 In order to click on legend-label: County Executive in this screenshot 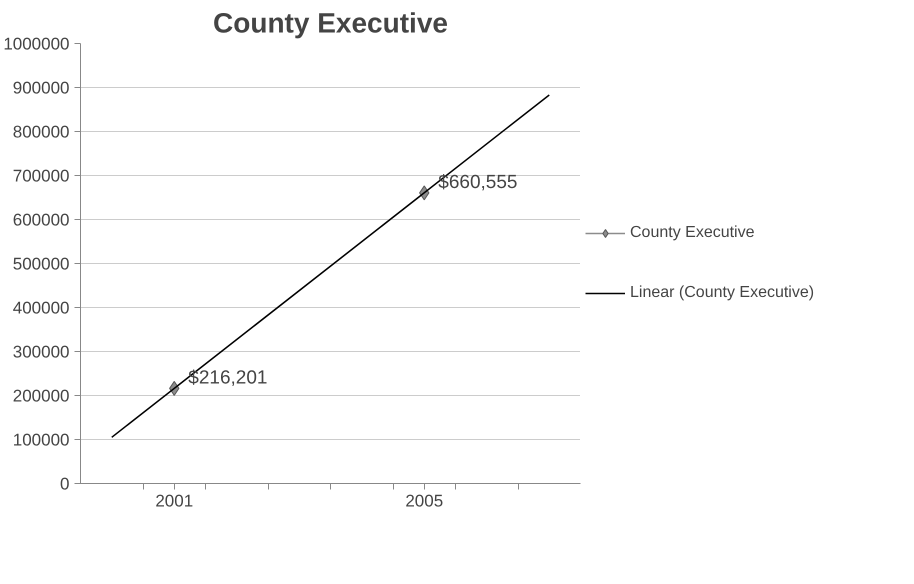, I will do `click(692, 233)`.